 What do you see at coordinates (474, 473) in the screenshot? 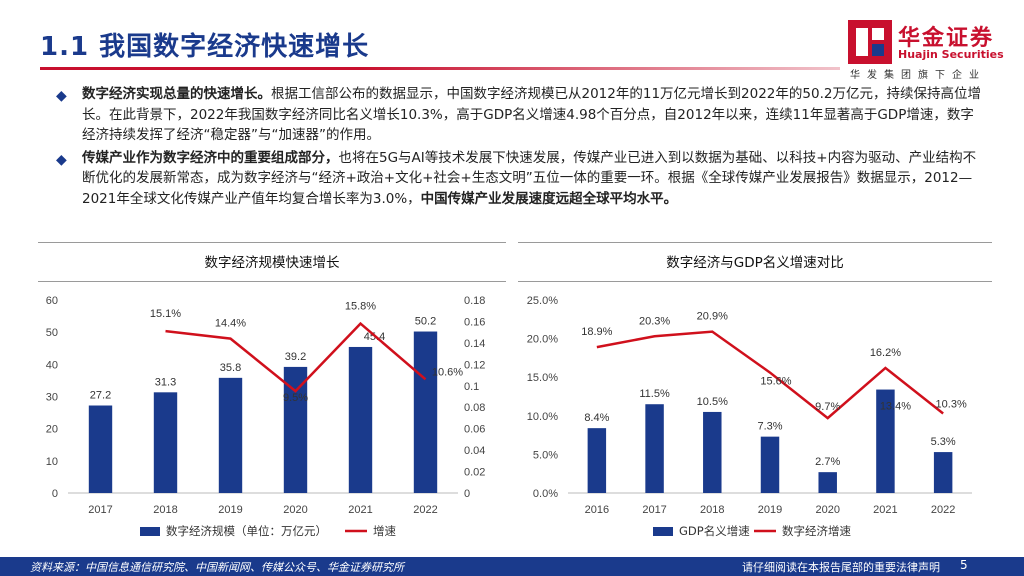
I see `y-axis-right-tick-label: 0.02` at bounding box center [474, 473].